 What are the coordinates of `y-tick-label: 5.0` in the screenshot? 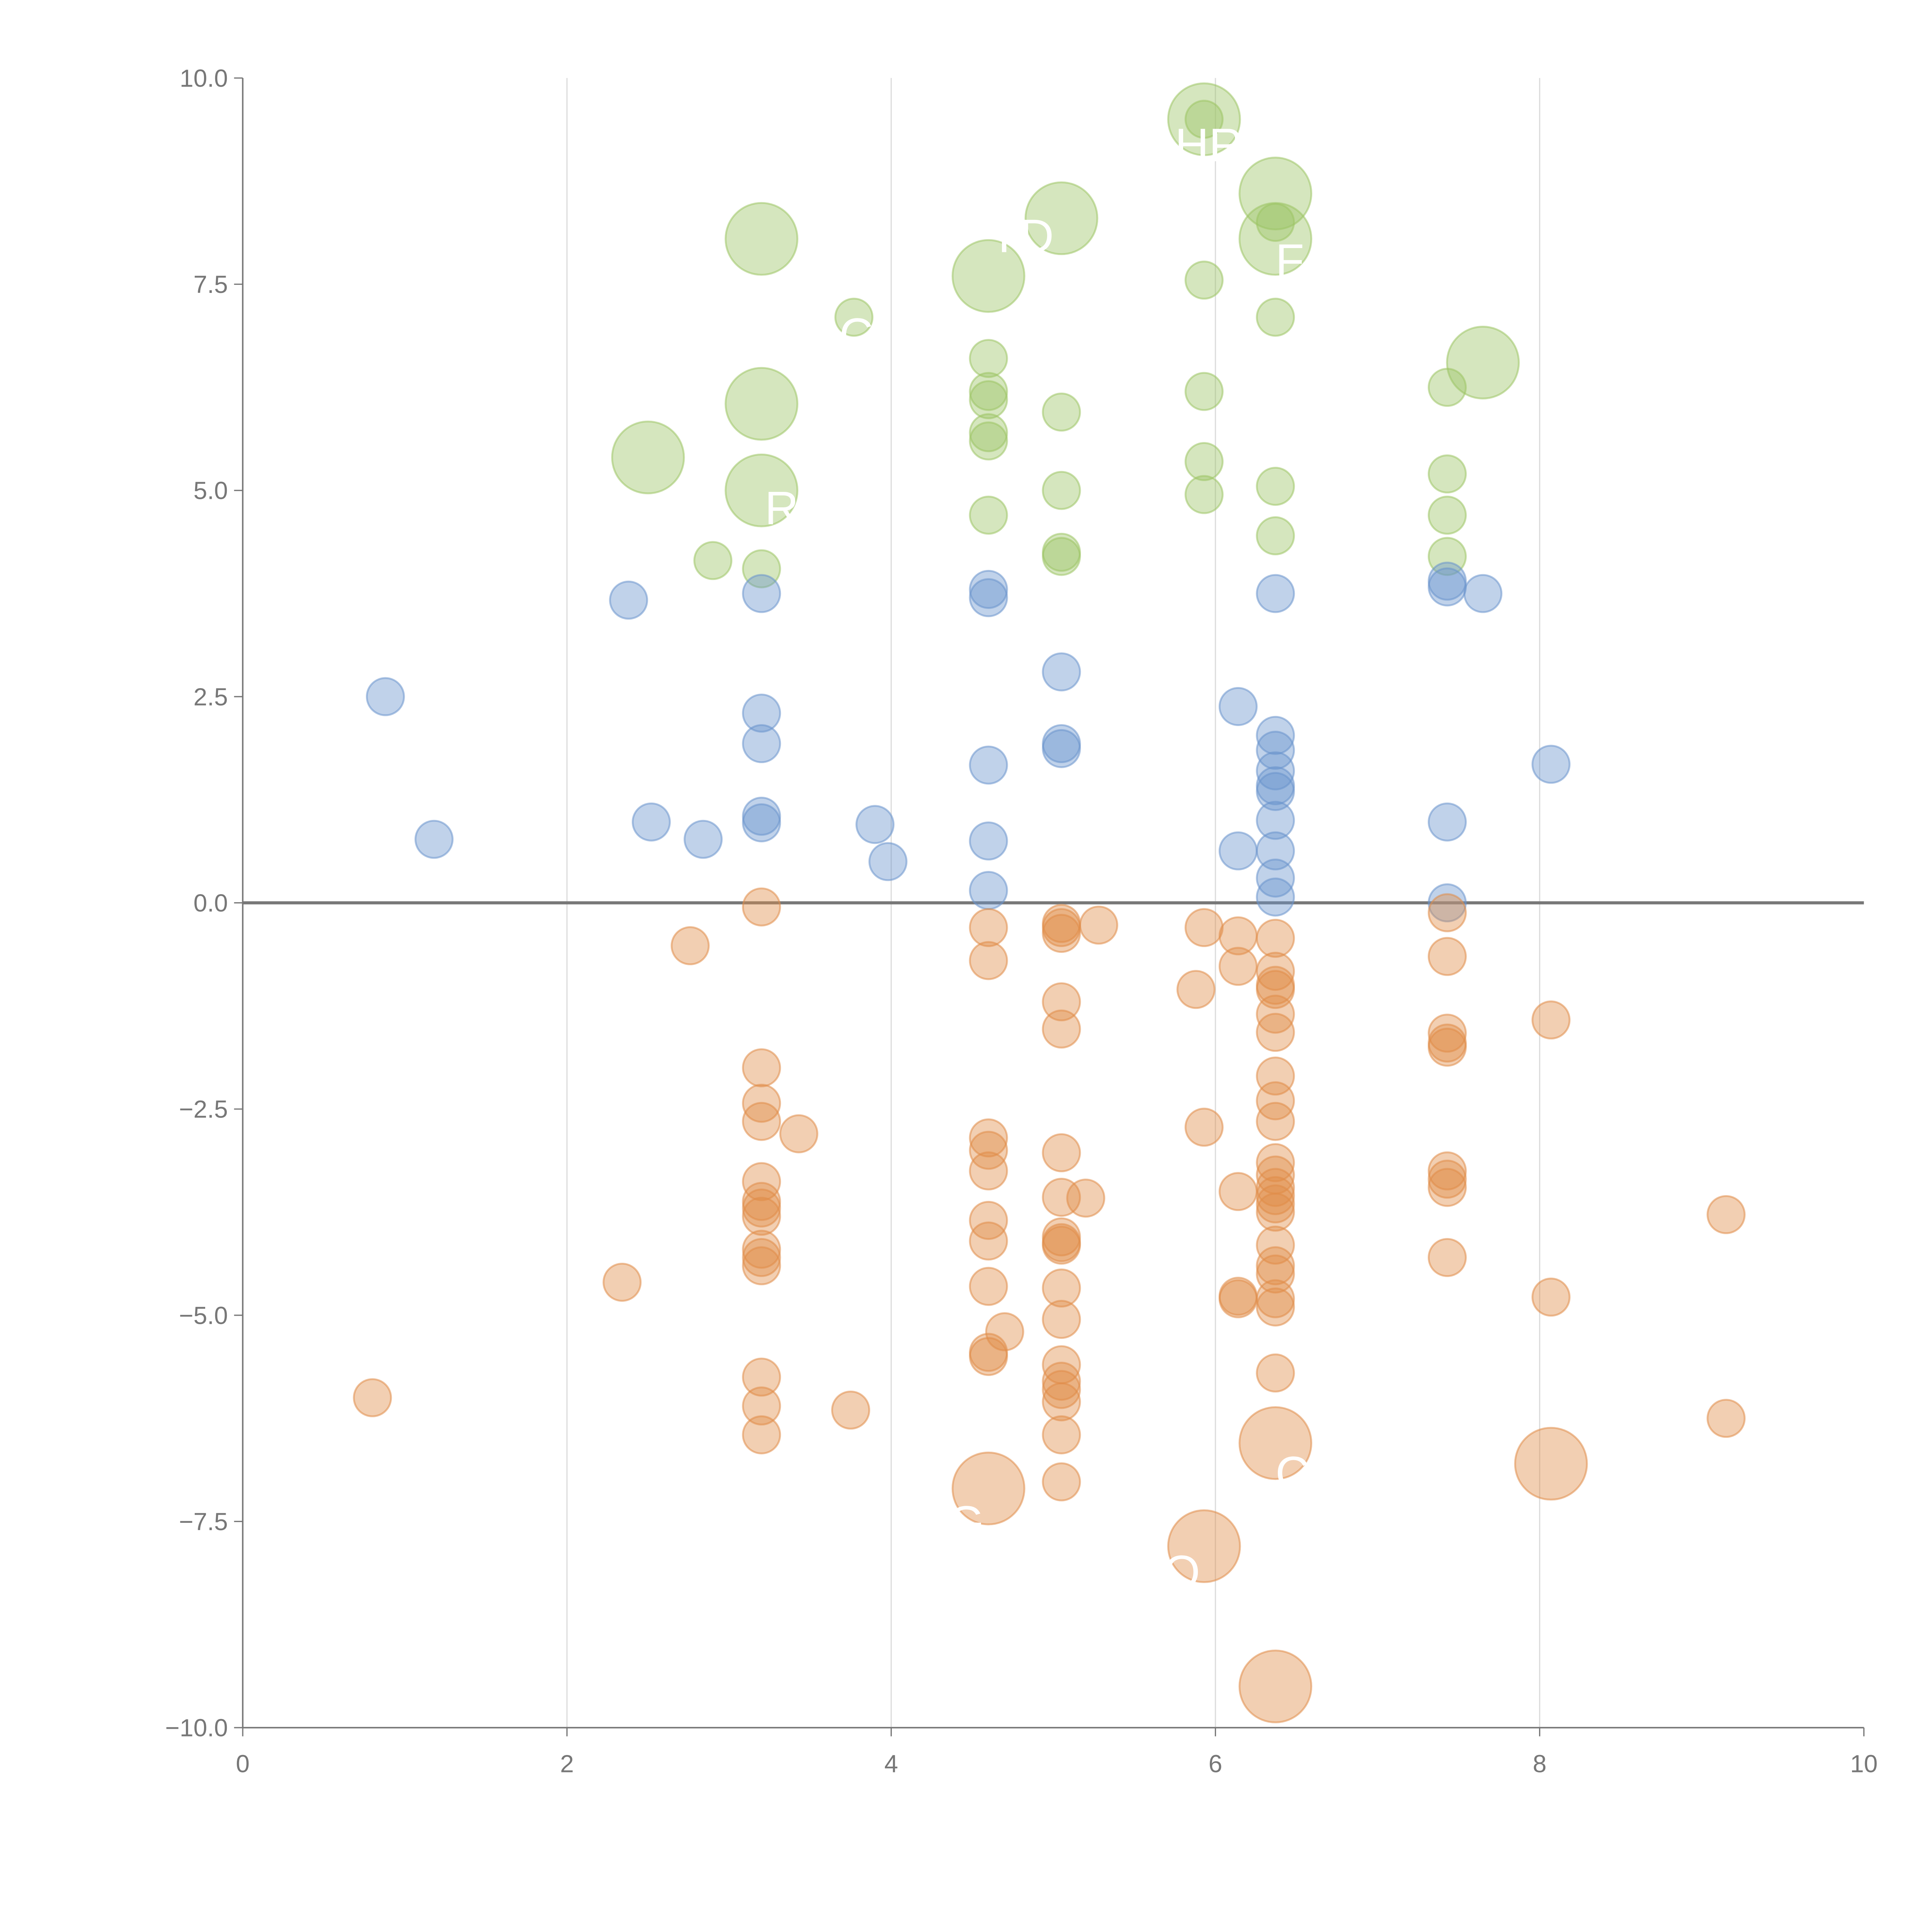 It's located at (211, 491).